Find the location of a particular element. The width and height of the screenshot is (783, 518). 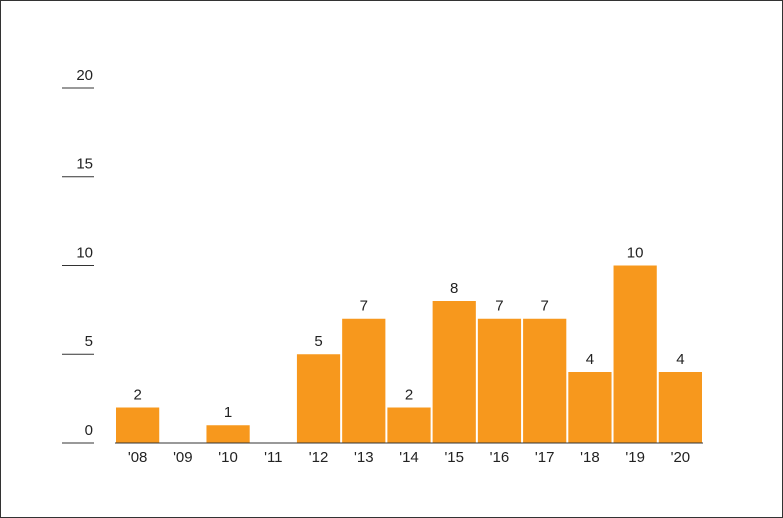

x-tick-label: '08 is located at coordinates (138, 457).